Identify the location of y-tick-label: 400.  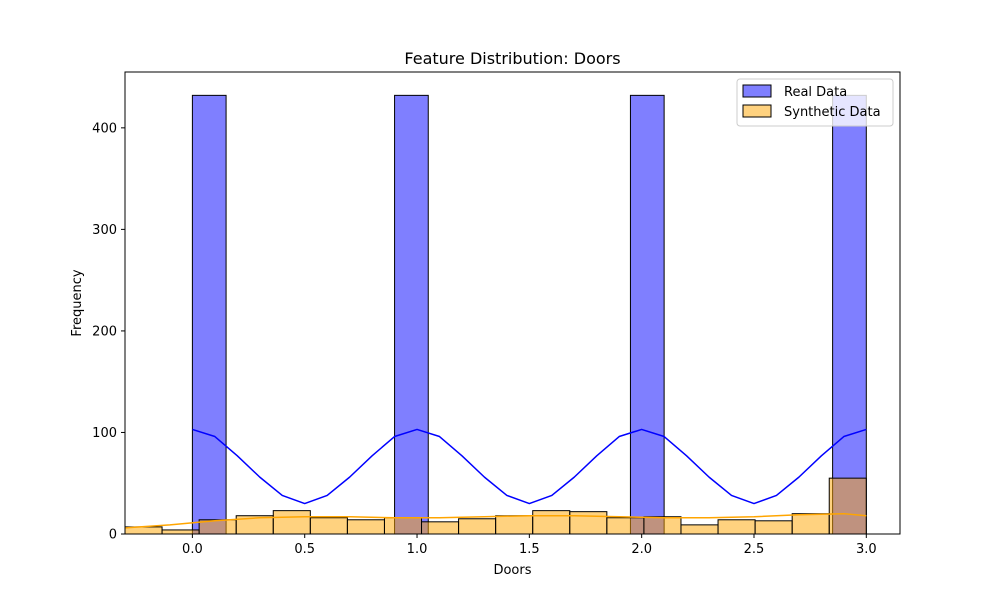
(104, 128).